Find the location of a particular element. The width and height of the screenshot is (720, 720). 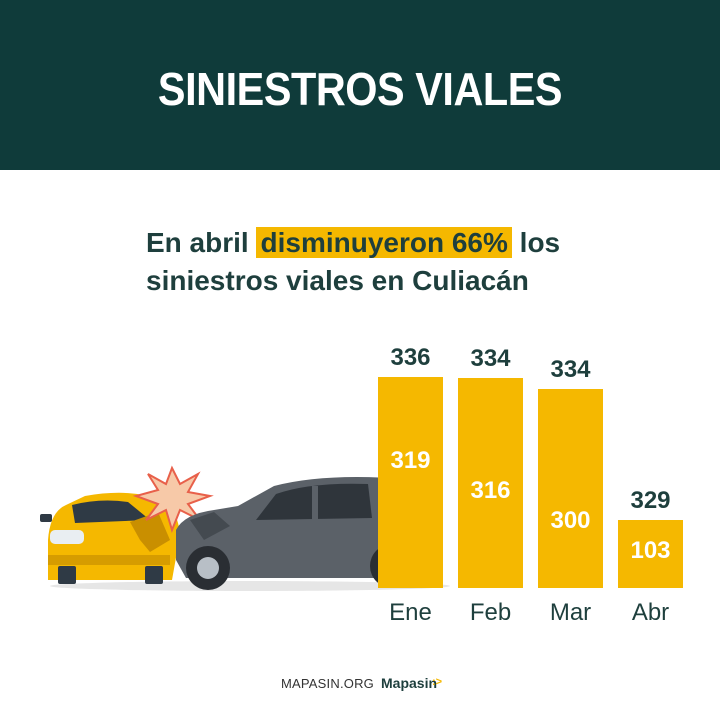

brand-logo: Mapasin is located at coordinates (409, 683).